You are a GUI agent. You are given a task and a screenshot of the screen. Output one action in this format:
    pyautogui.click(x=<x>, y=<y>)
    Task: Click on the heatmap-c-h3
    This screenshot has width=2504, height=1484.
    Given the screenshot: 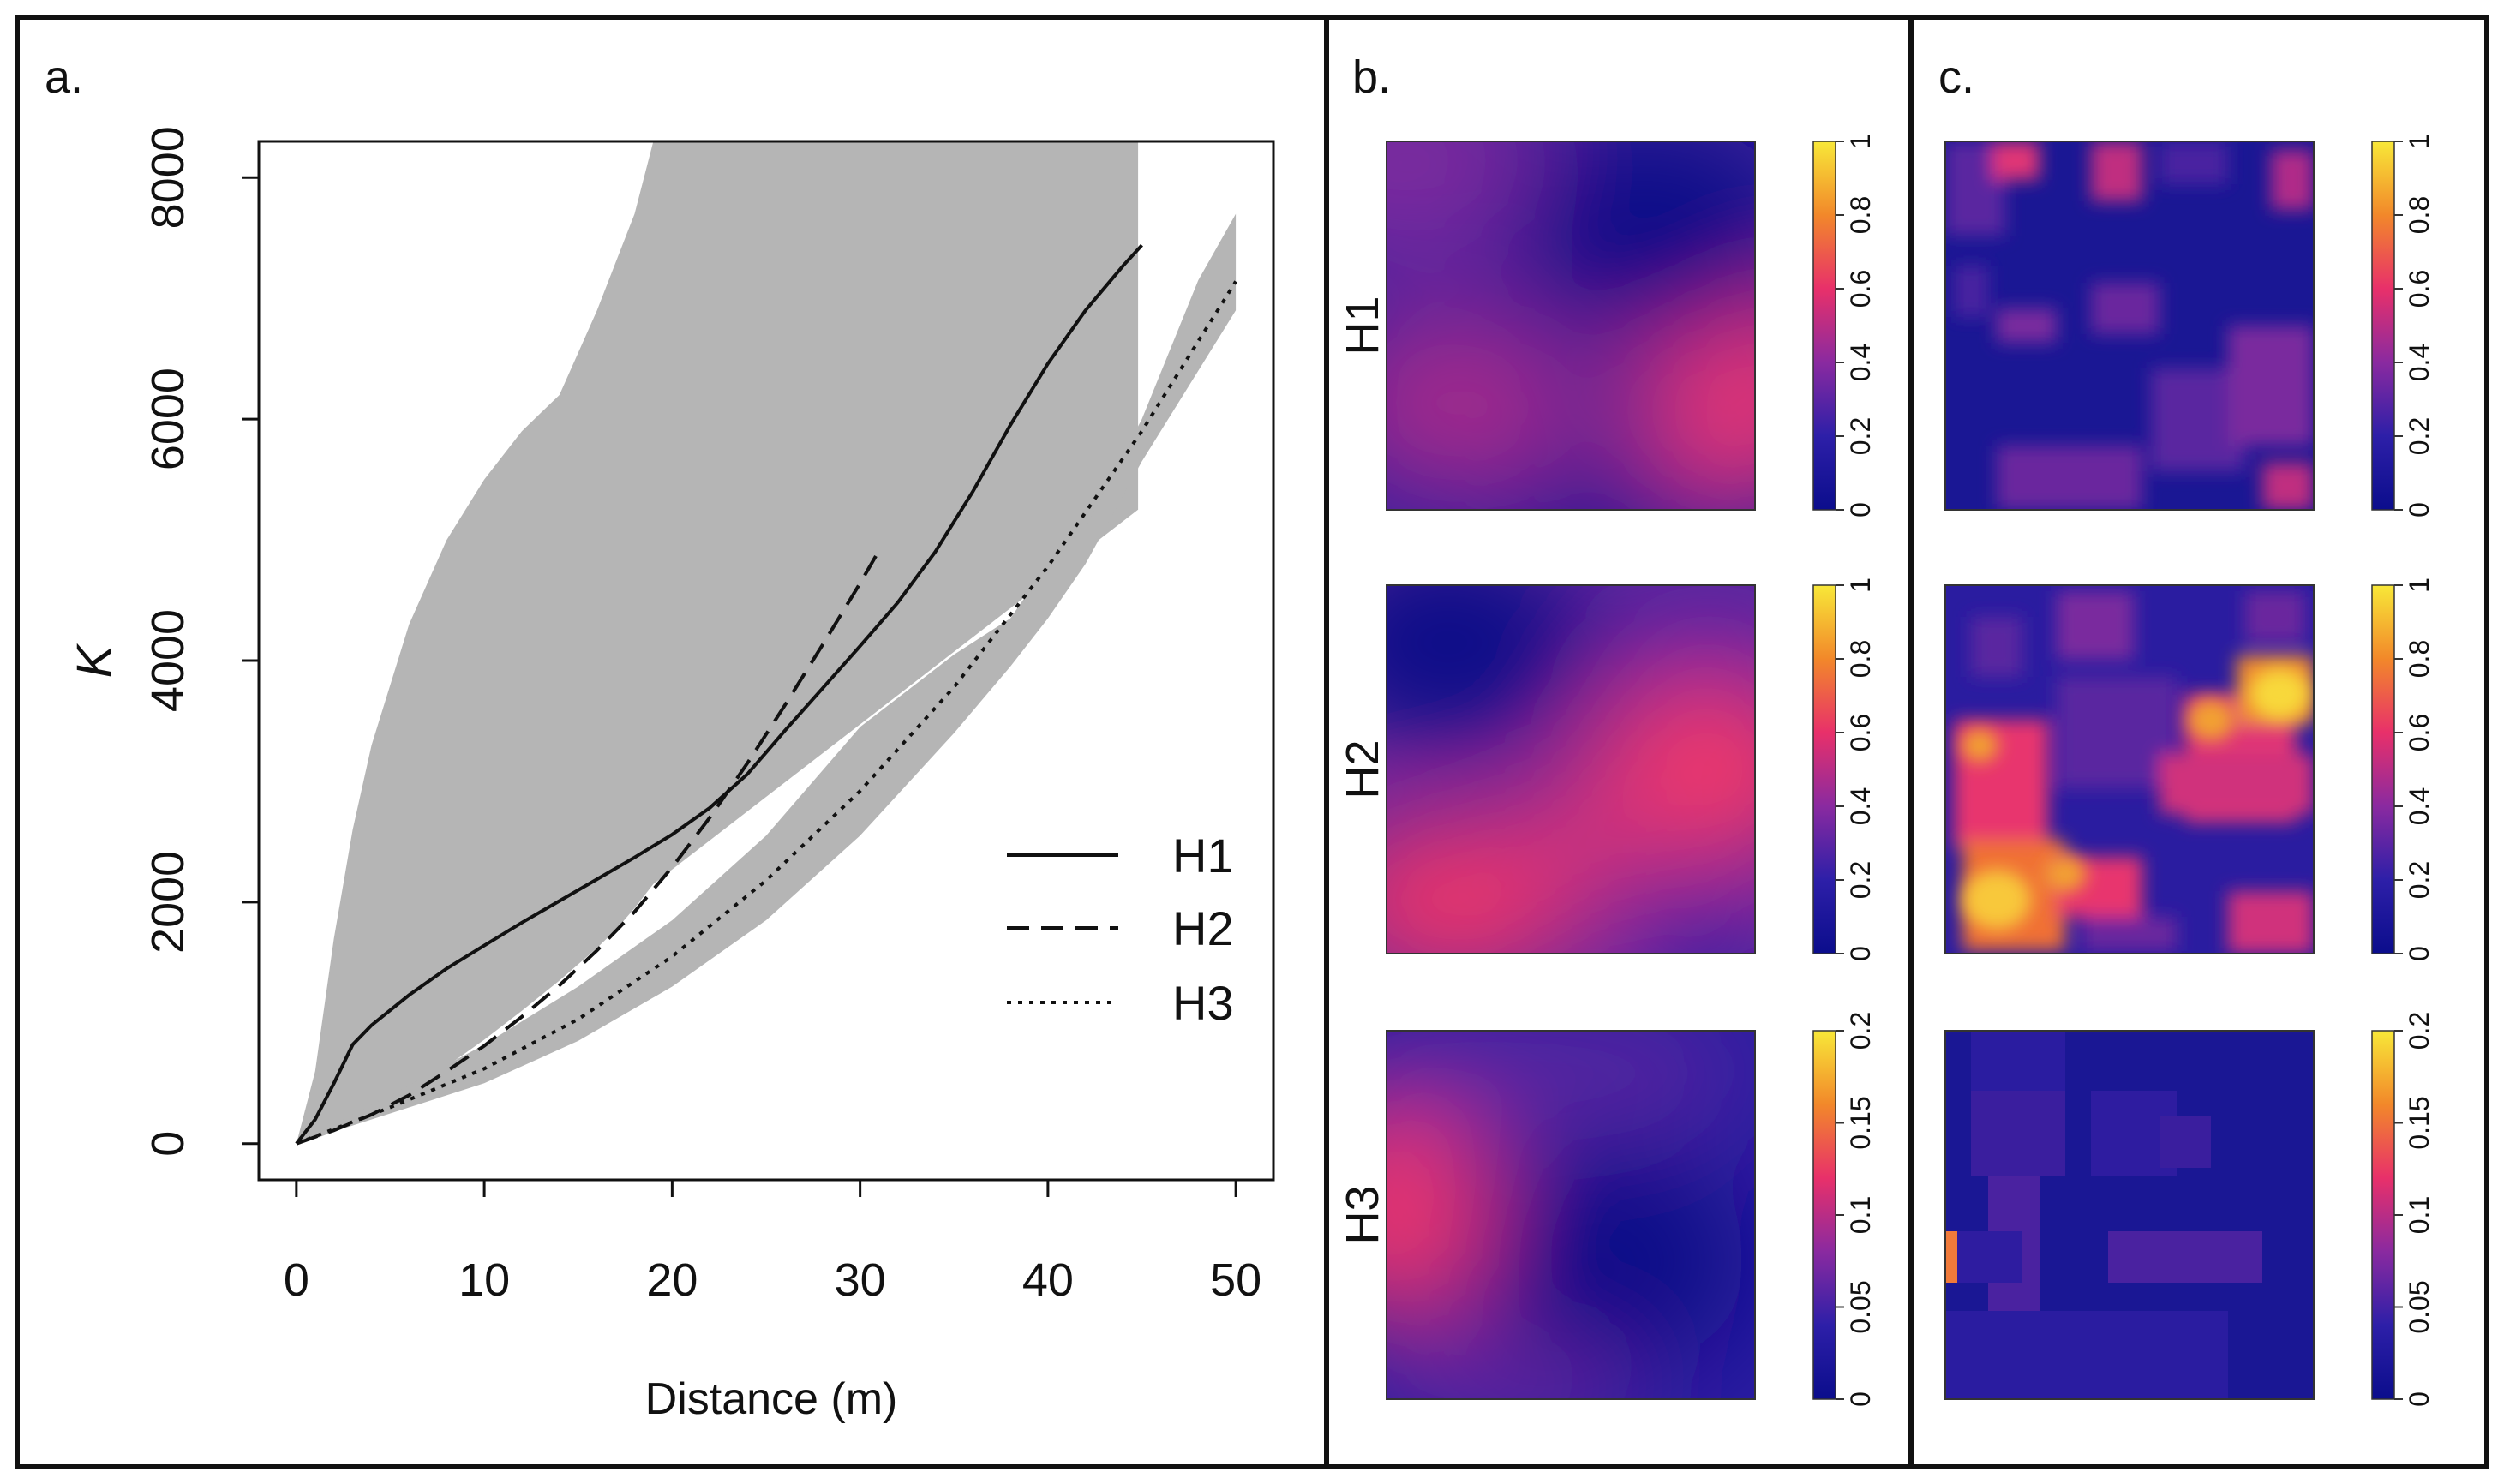 What is the action you would take?
    pyautogui.click(x=2129, y=1215)
    